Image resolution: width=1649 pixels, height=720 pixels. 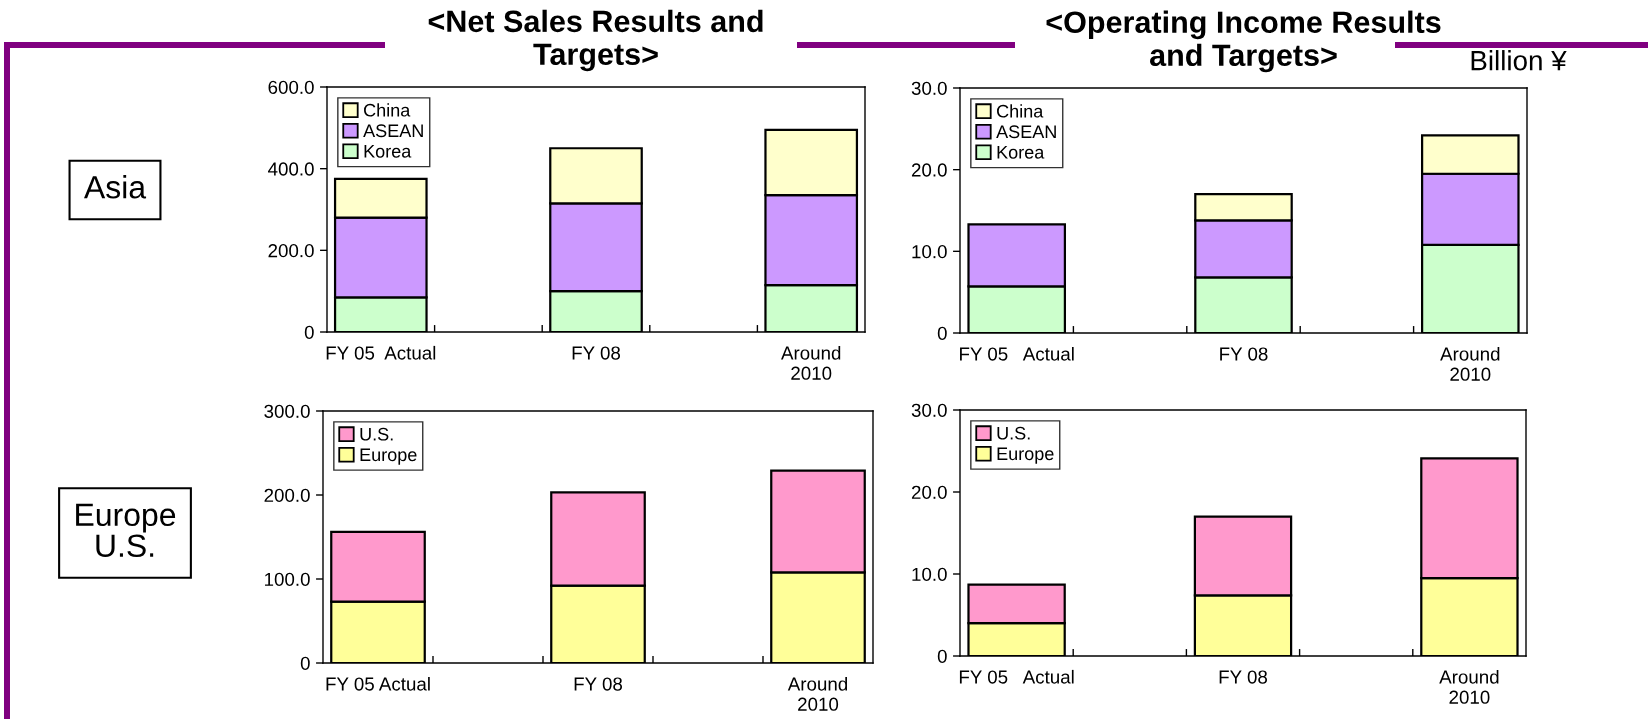 What do you see at coordinates (595, 40) in the screenshot?
I see `chart-title: <Net Sales Results and Targets>` at bounding box center [595, 40].